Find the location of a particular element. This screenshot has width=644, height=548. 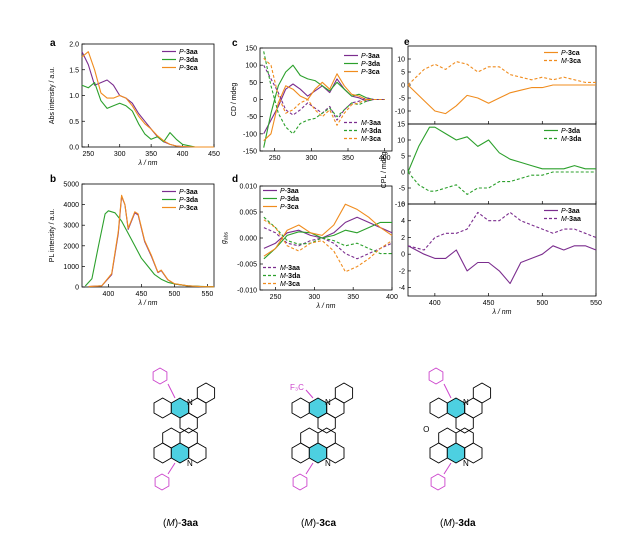

y-tick-label-a-2: 1.0 is located at coordinates (74, 96).